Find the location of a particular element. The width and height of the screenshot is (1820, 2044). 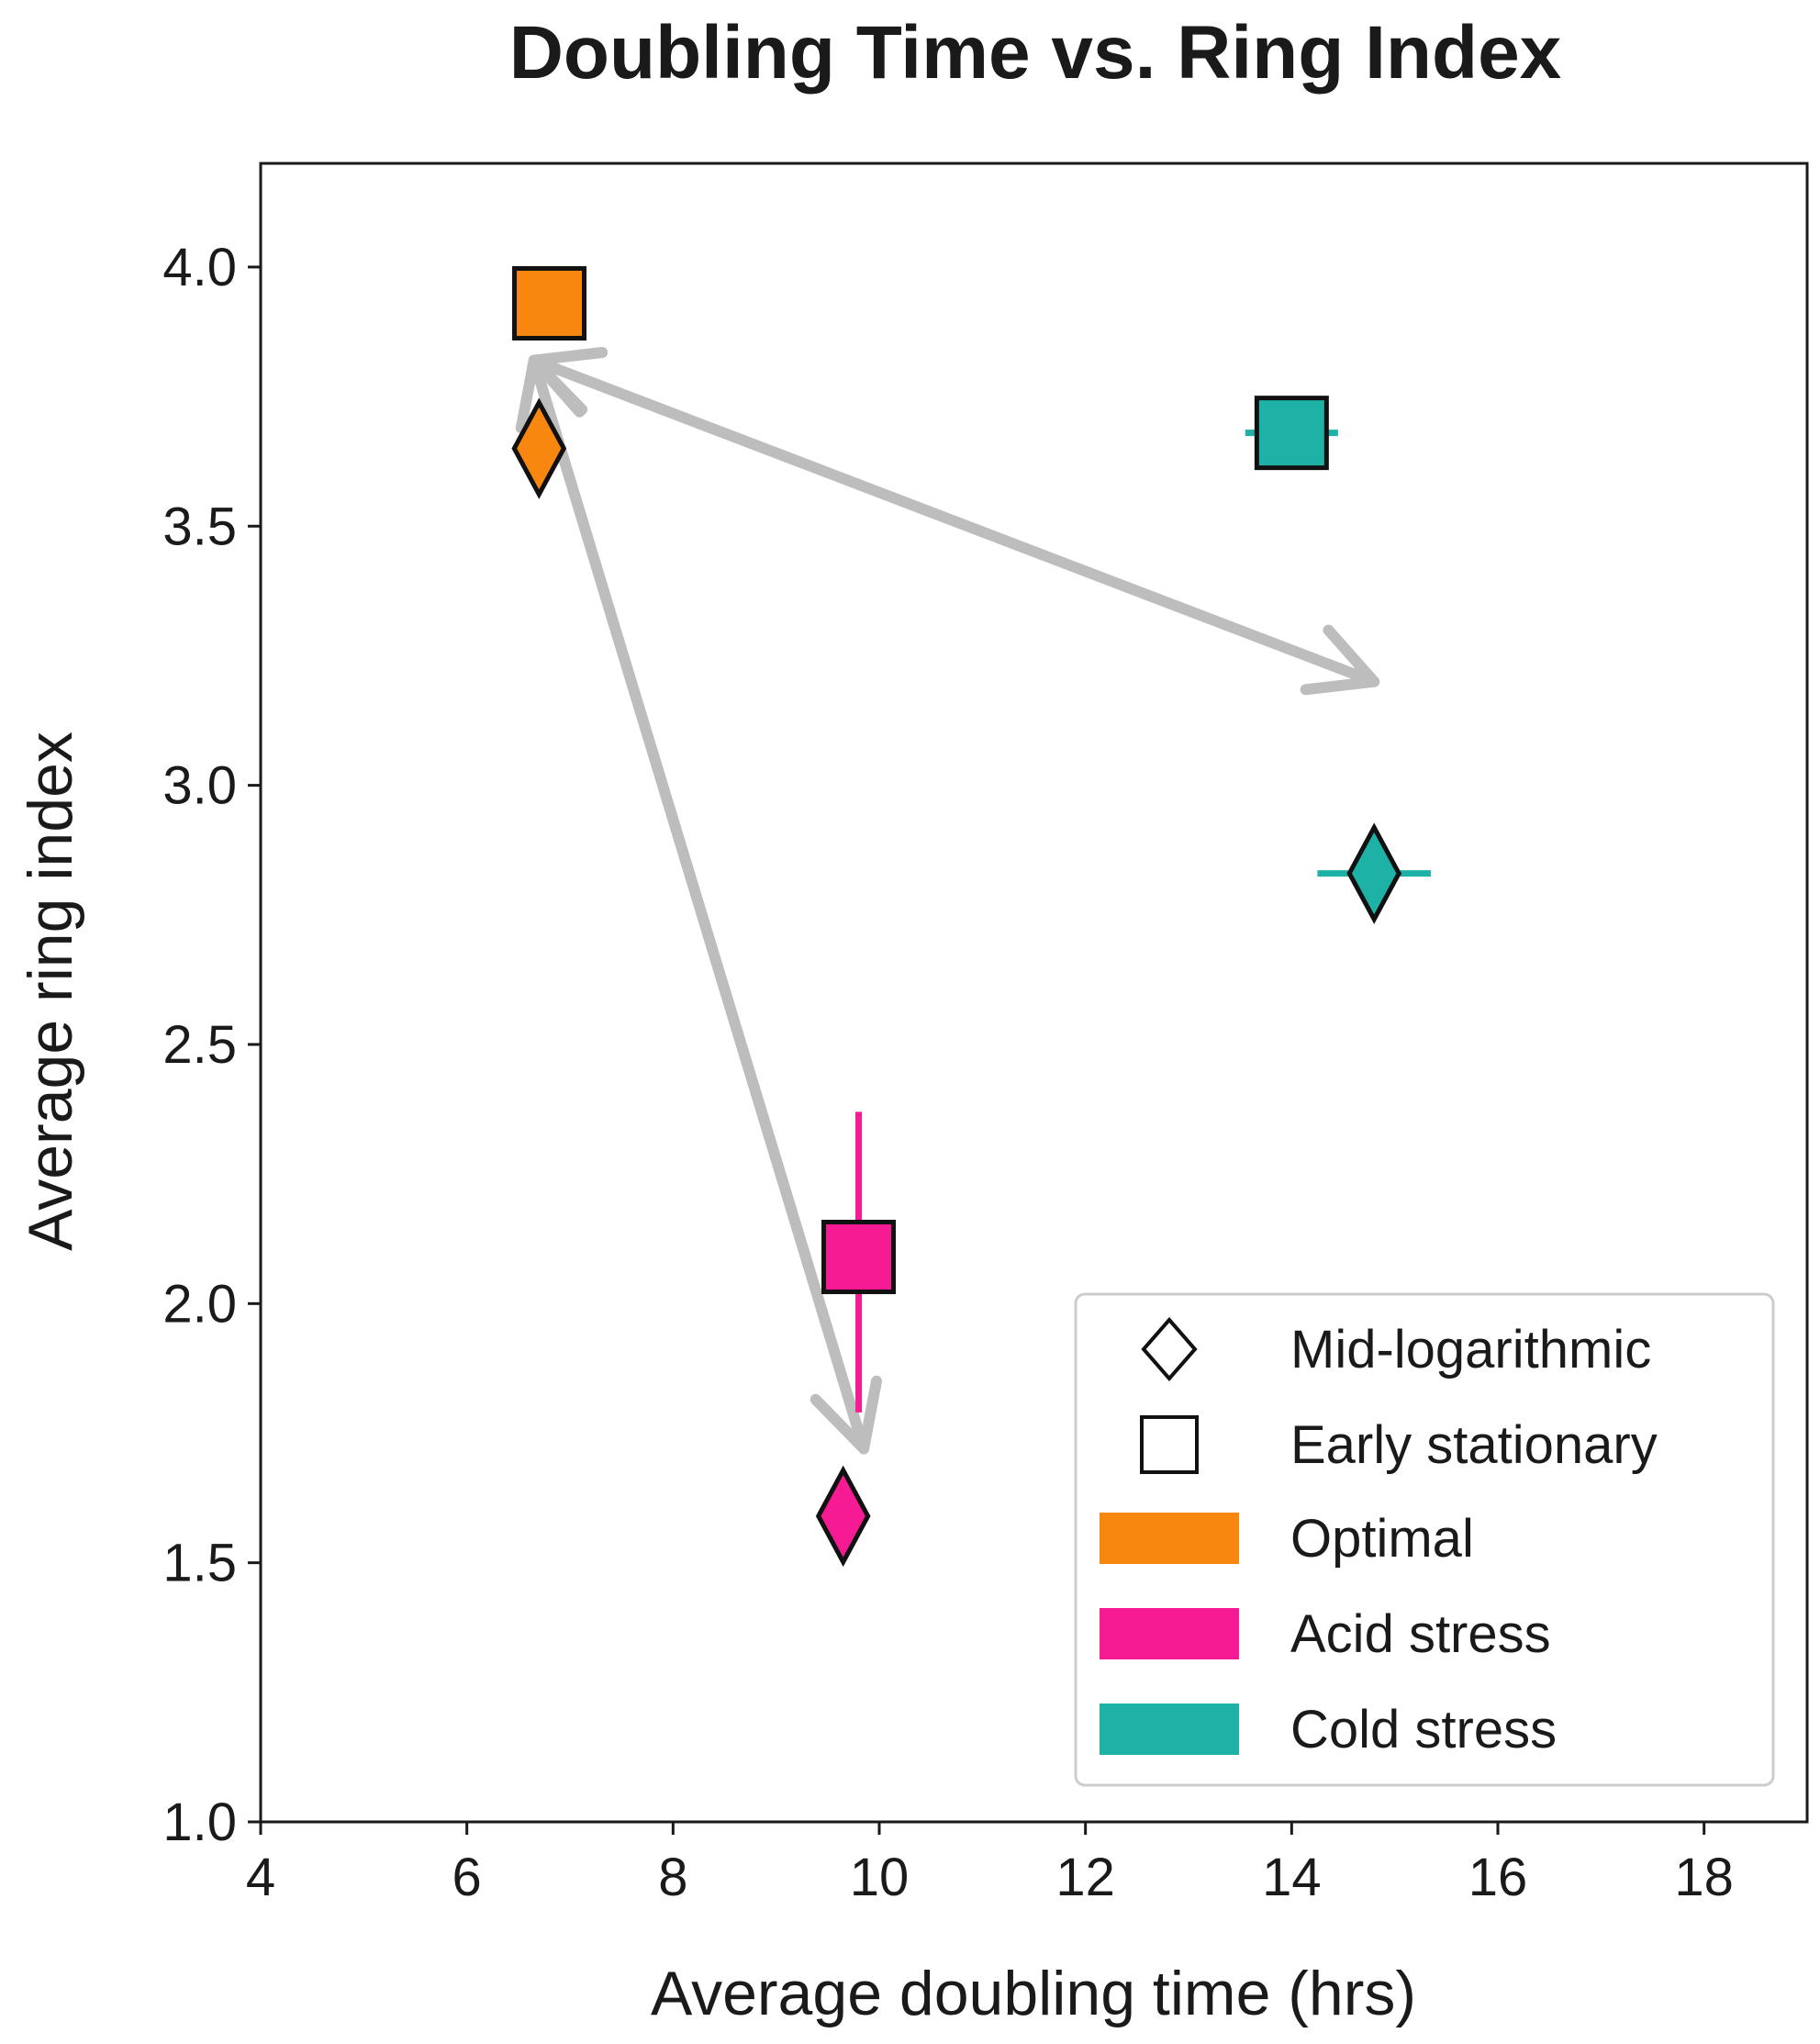

legend-patch-cold is located at coordinates (1169, 1729).